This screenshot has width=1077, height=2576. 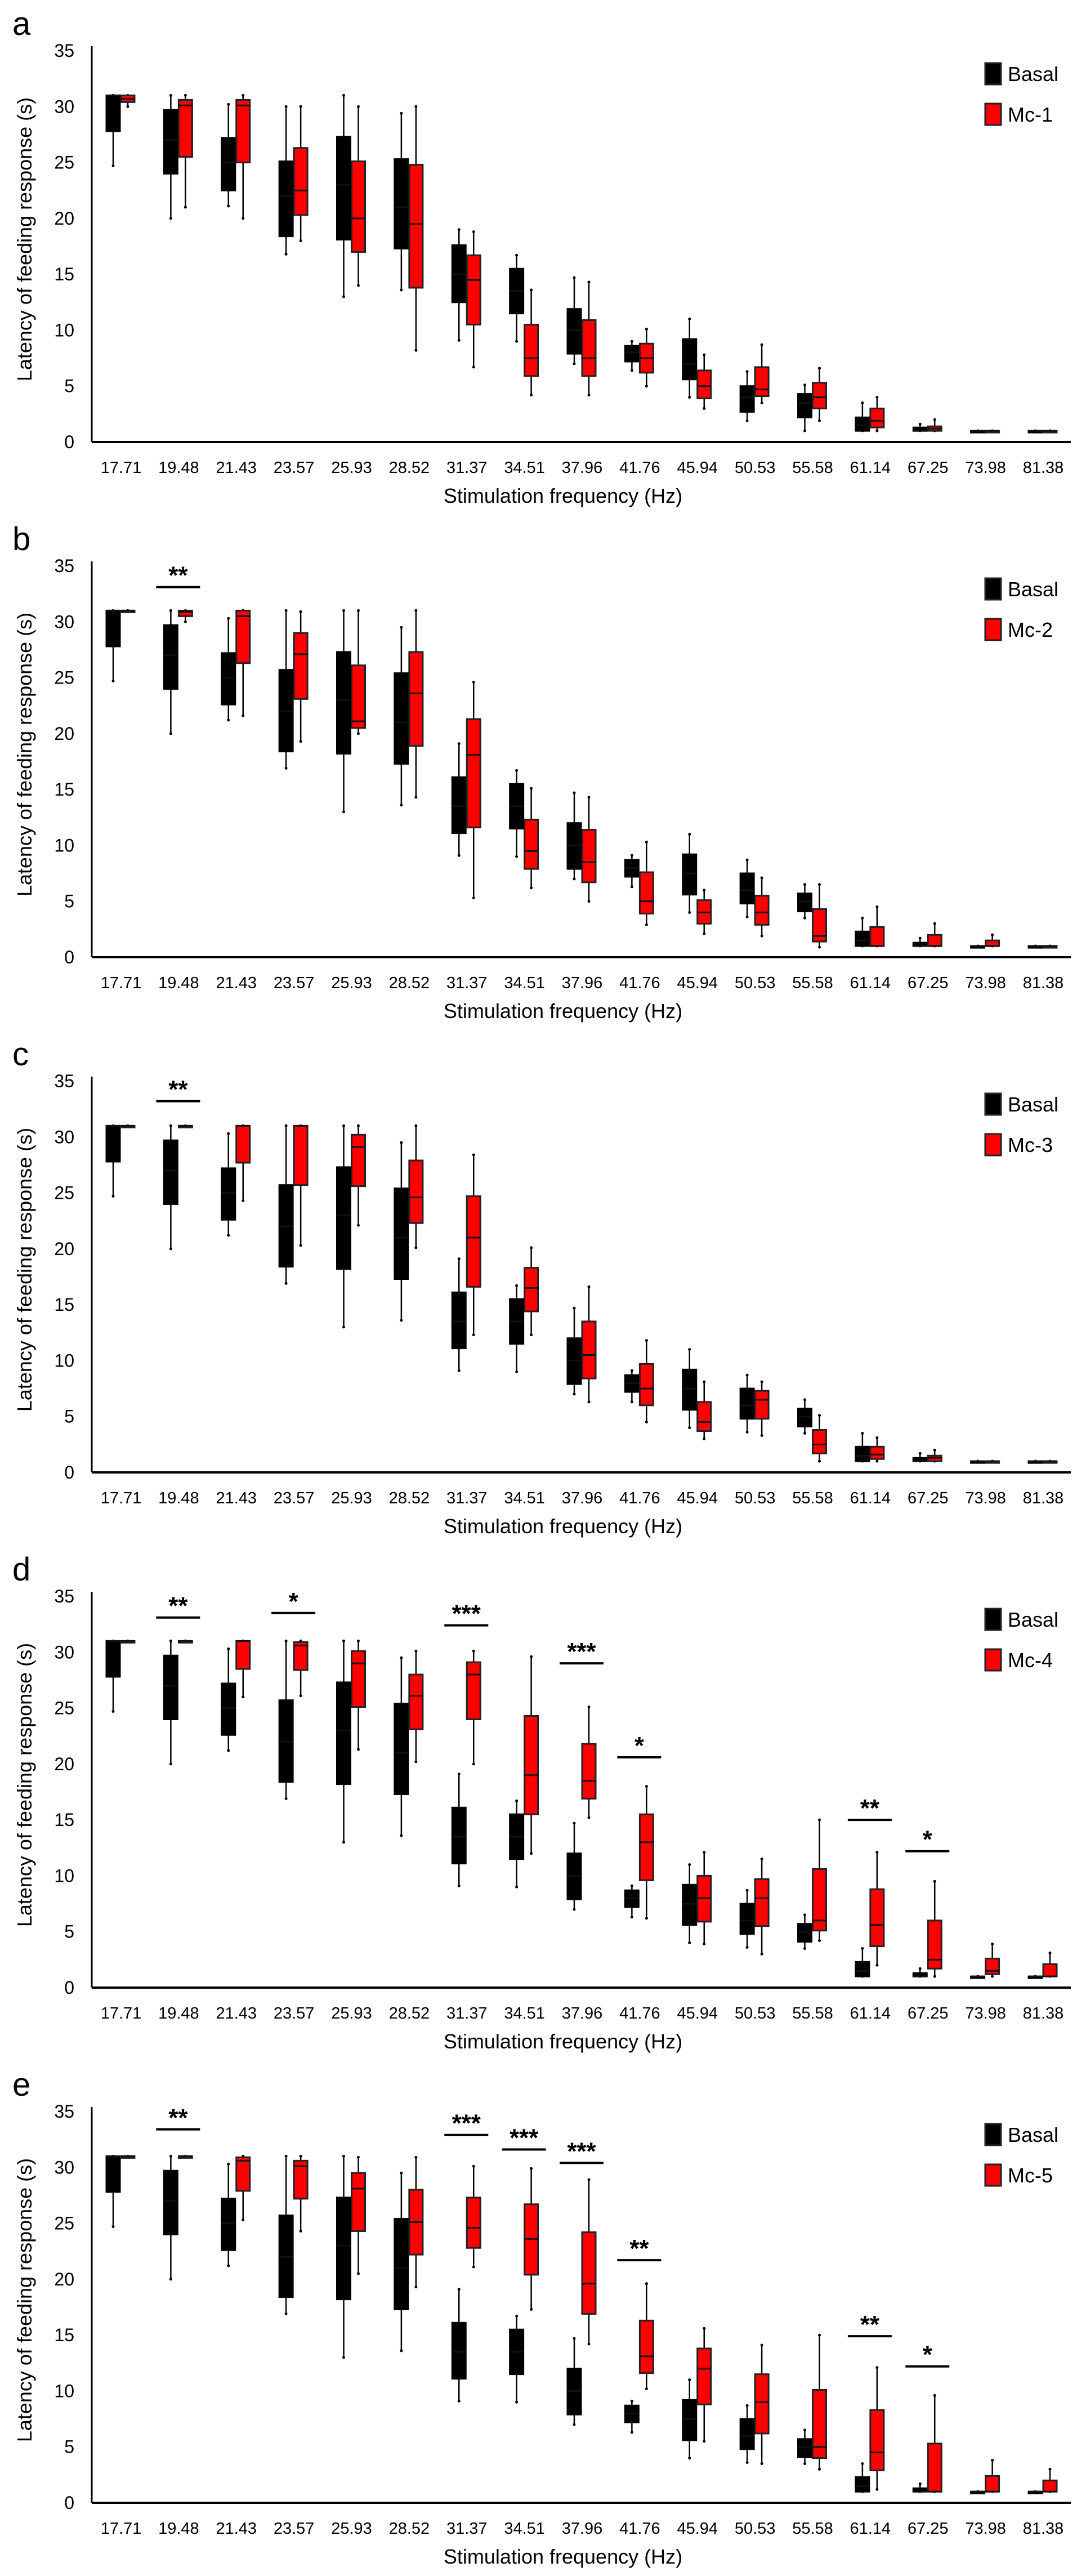 I want to click on legend-label: Basal, so click(x=1033, y=2134).